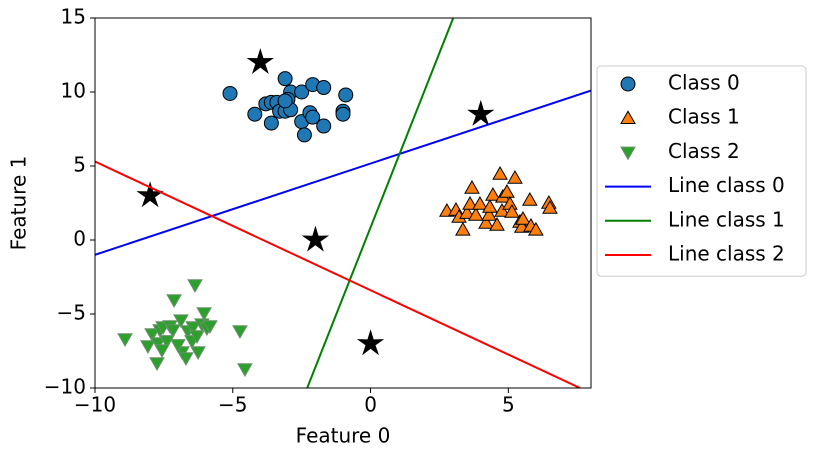 The height and width of the screenshot is (463, 815). I want to click on y-tick-label: 5, so click(79, 165).